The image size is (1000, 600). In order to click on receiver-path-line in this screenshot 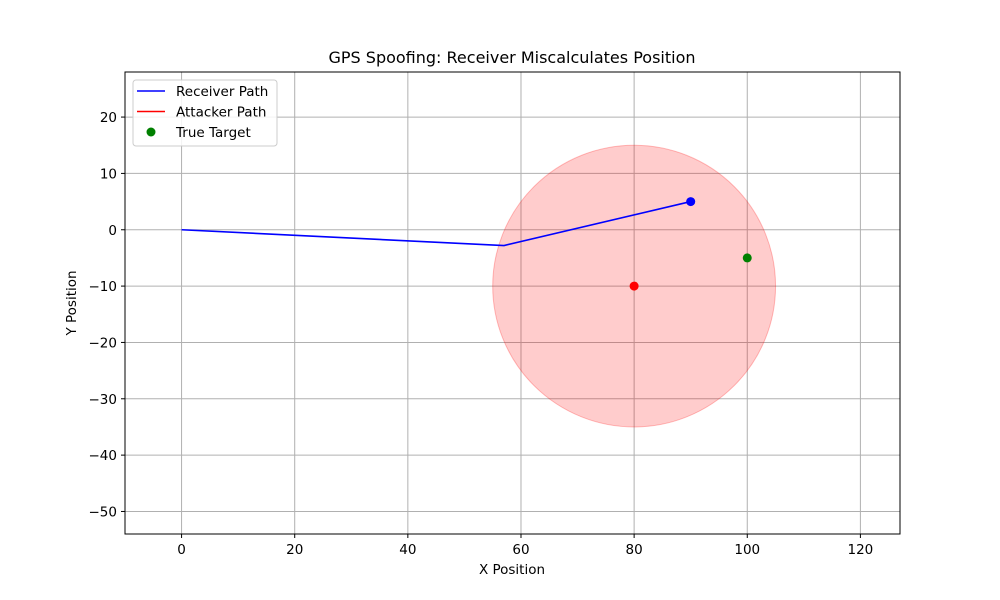, I will do `click(436, 223)`.